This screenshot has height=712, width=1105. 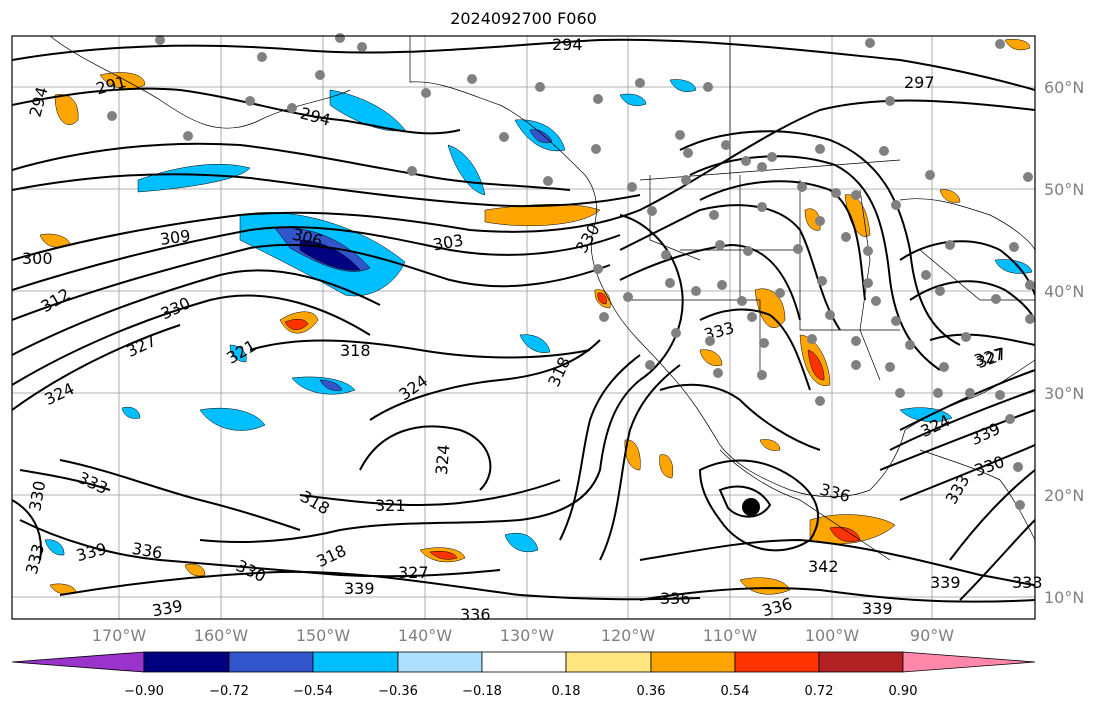 I want to click on colorbar-tick-label: −0.36, so click(x=398, y=691).